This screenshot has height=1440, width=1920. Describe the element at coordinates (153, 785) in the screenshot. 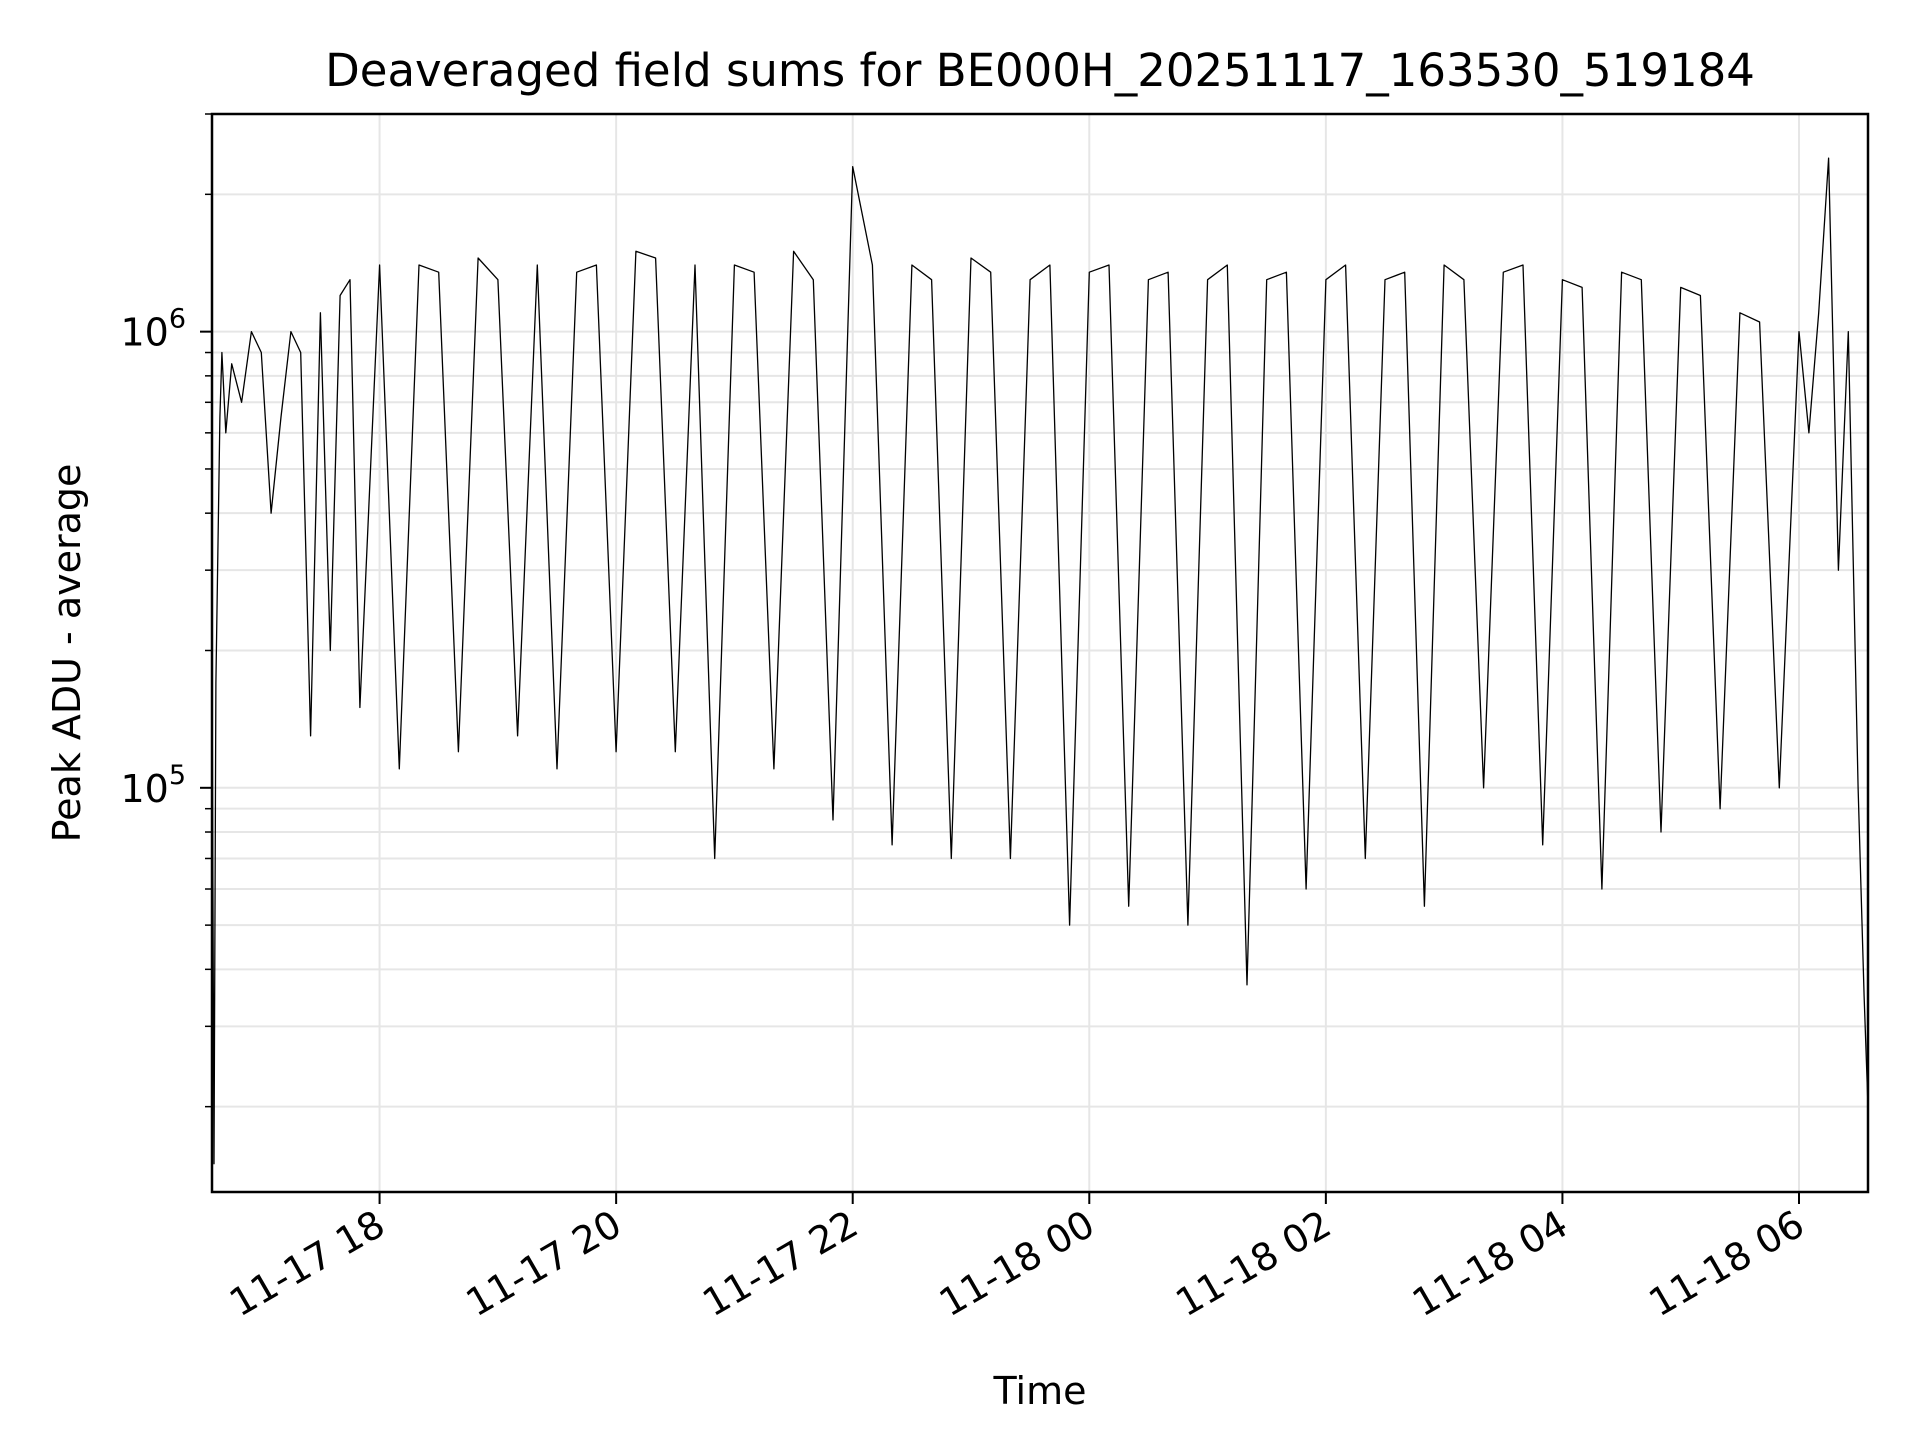

I see `y-tick-label: 10⁵` at that location.